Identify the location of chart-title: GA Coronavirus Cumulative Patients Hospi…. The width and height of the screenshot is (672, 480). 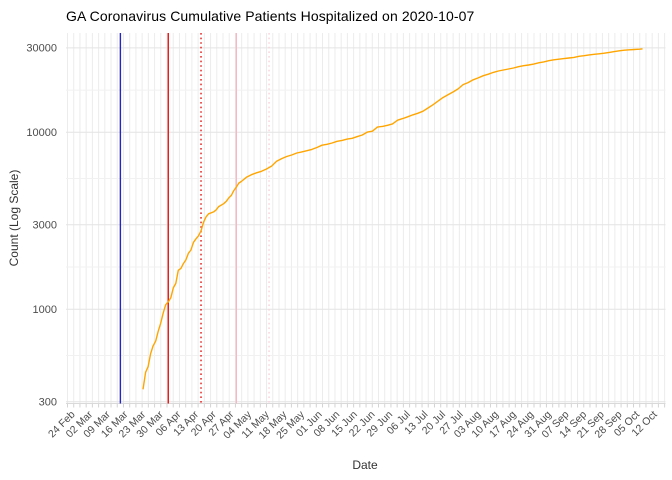
(270, 16).